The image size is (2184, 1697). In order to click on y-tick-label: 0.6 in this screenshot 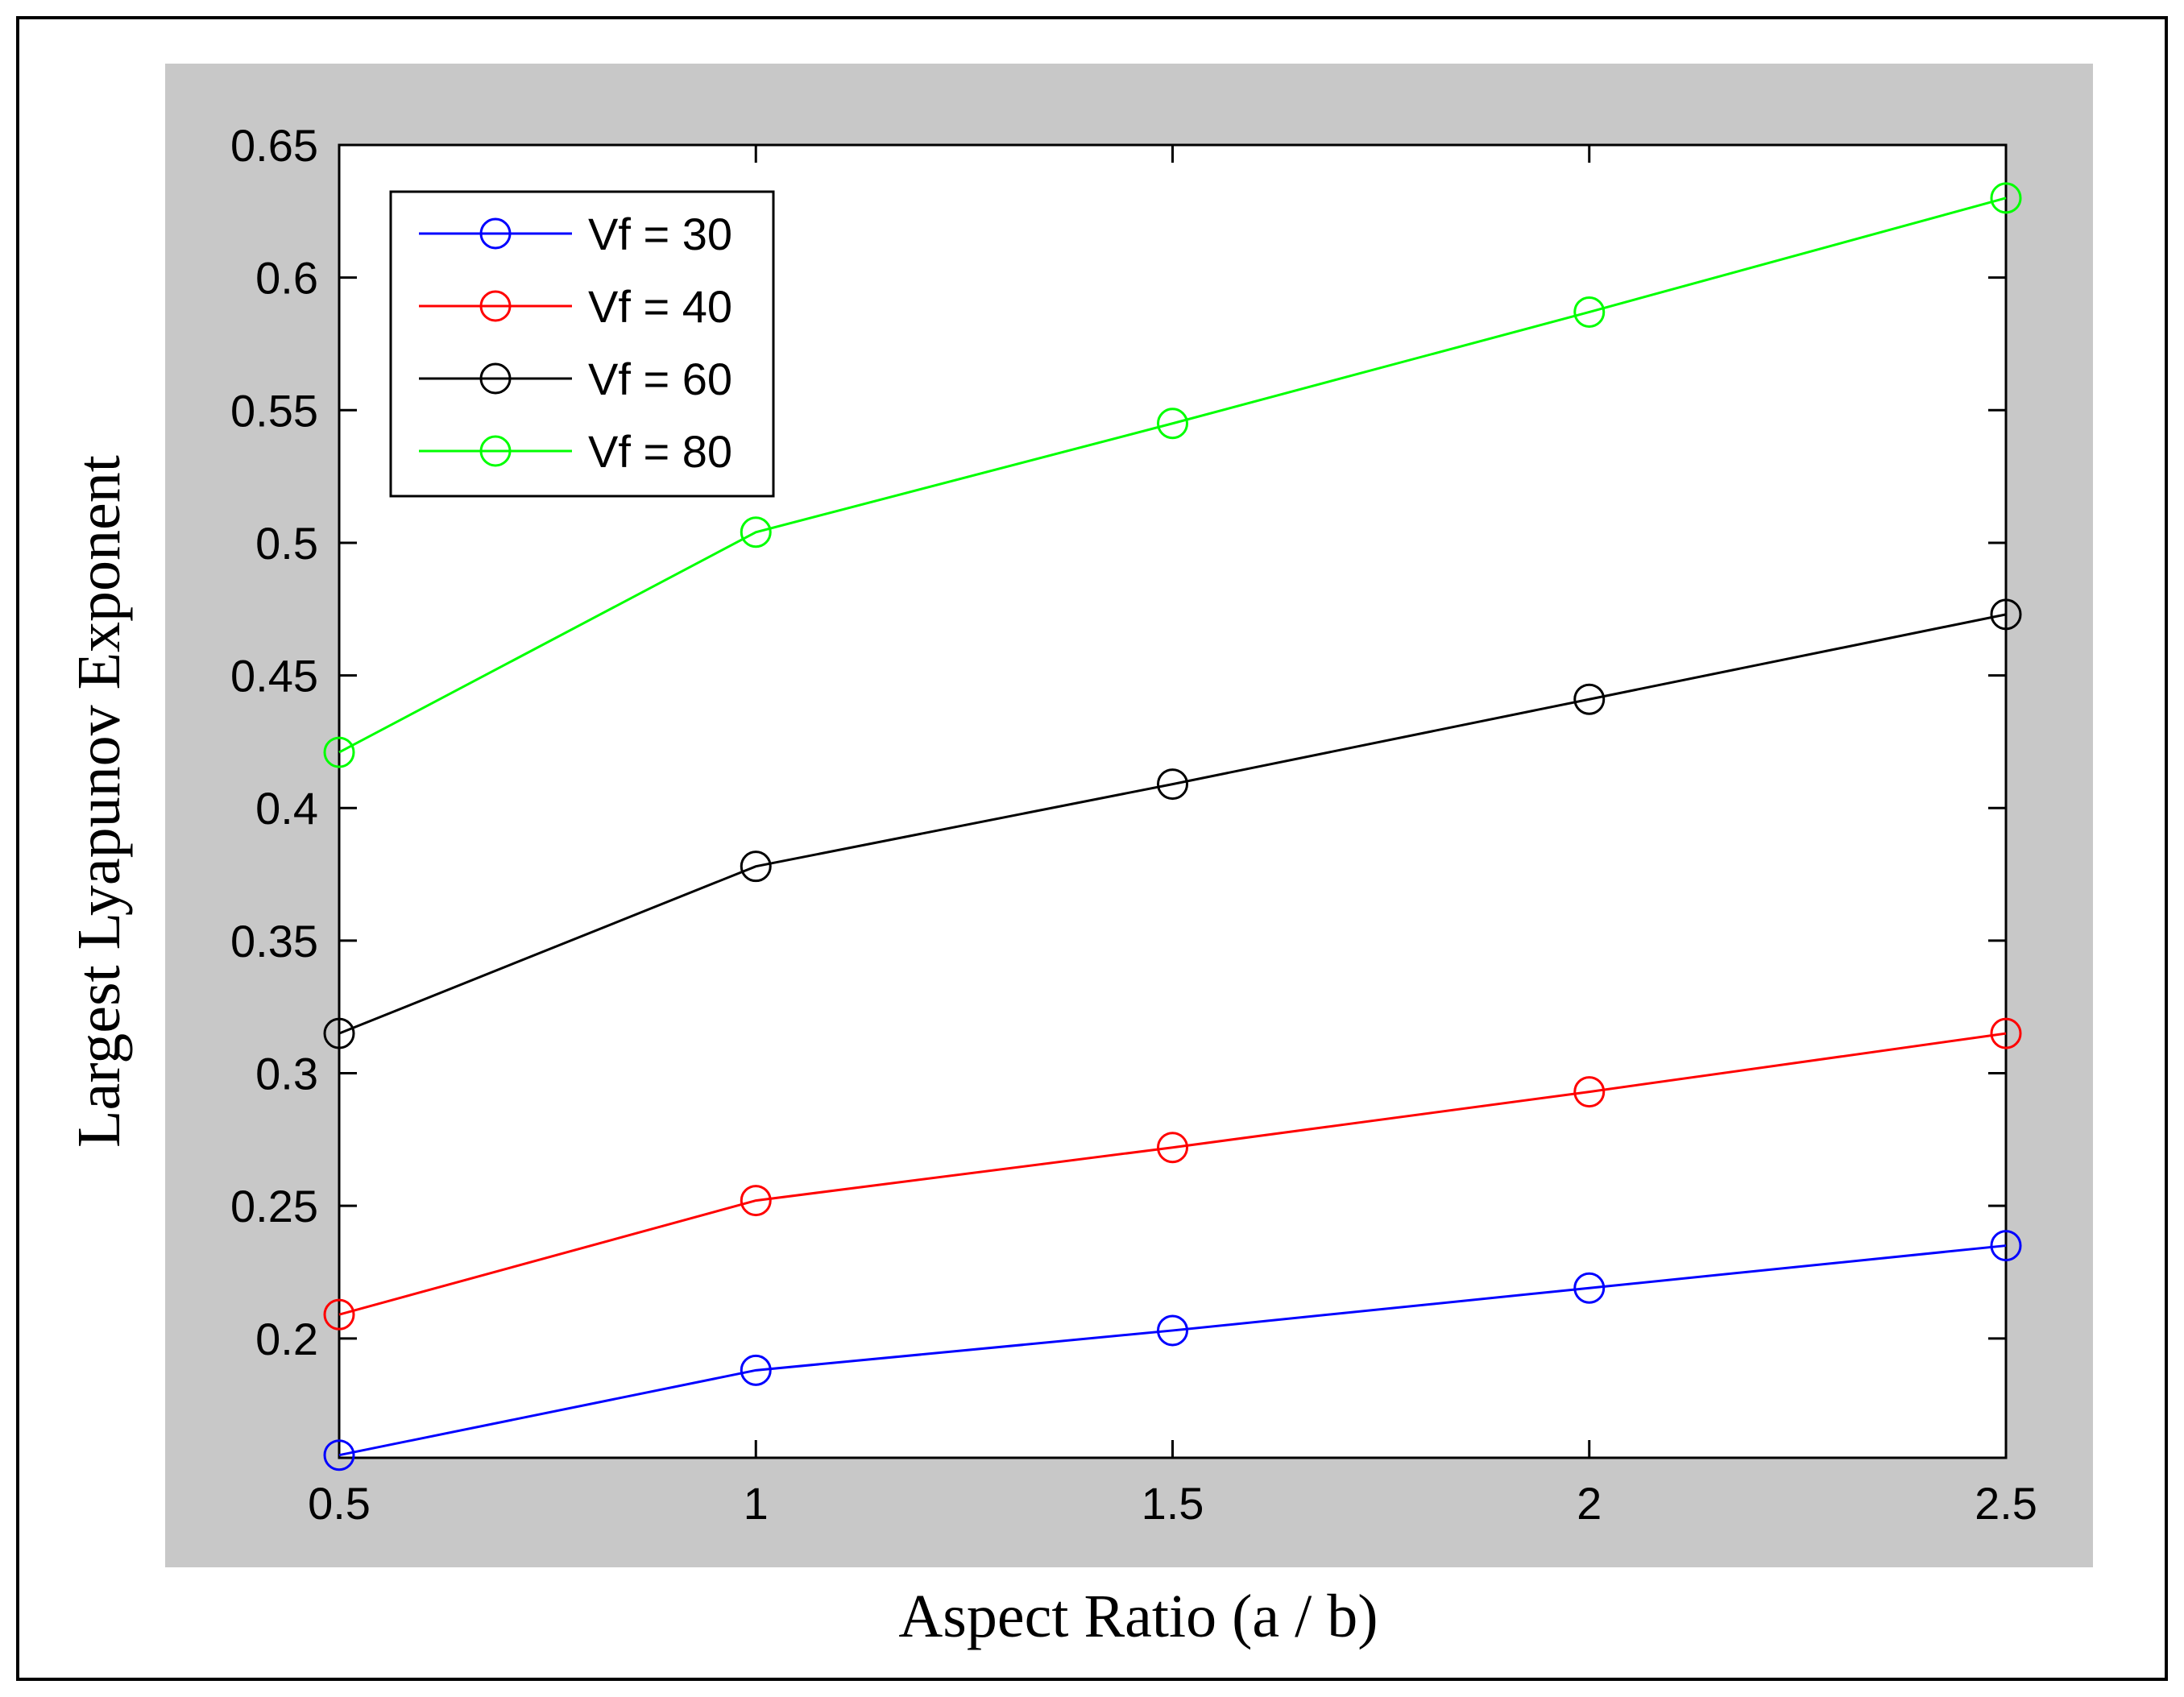, I will do `click(286, 278)`.